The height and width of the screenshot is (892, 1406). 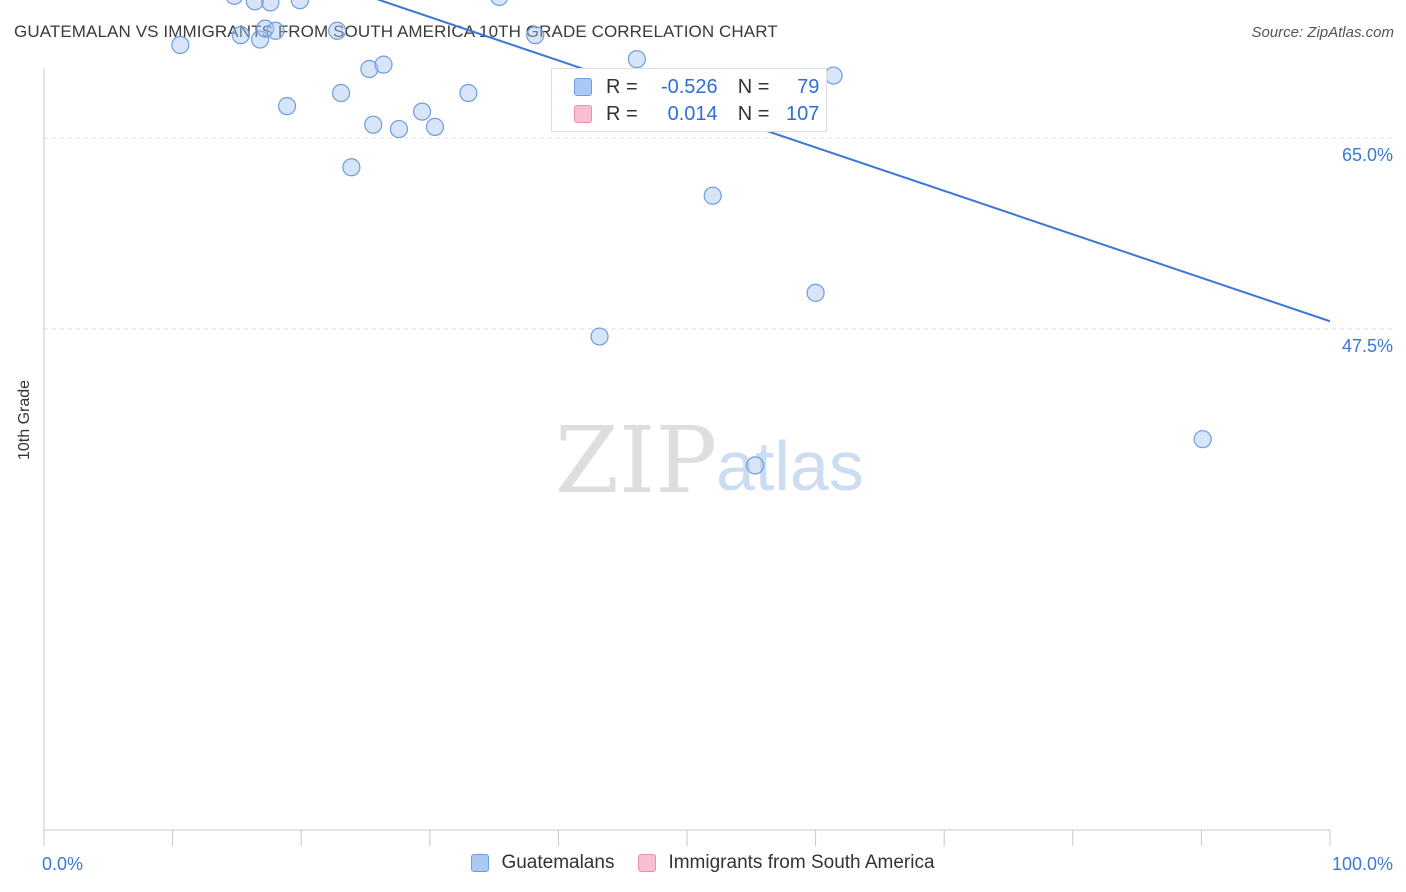 What do you see at coordinates (558, 862) in the screenshot?
I see `legend-item-label: Guatemalans` at bounding box center [558, 862].